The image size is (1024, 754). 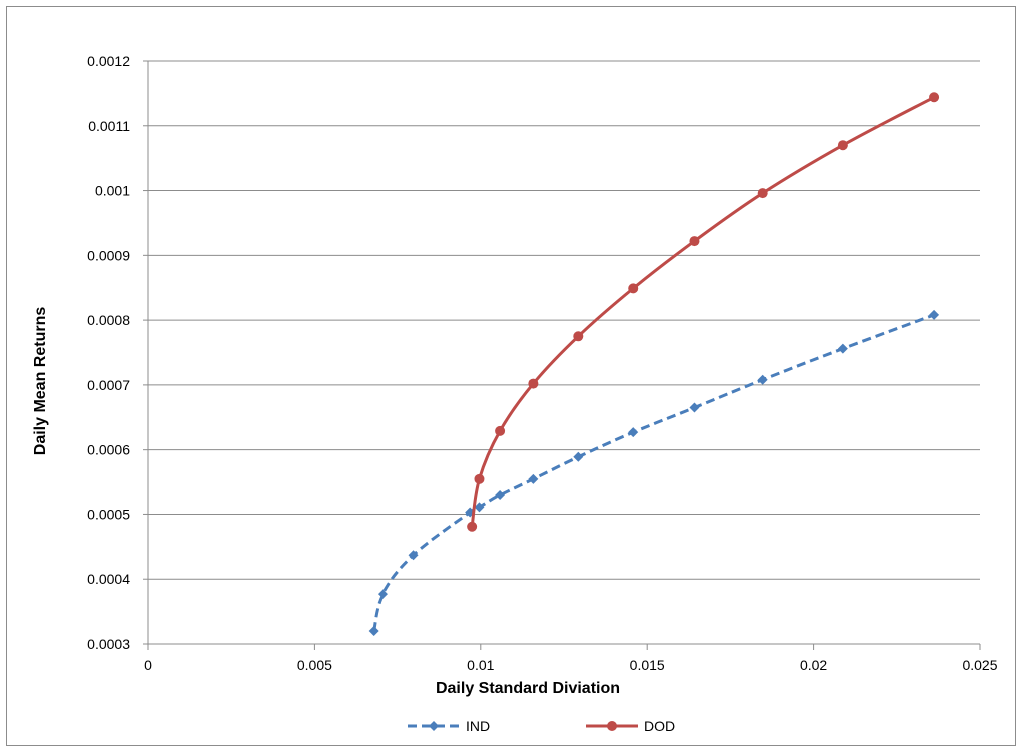 What do you see at coordinates (40, 381) in the screenshot?
I see `y-axis-title: Daily Mean Returns` at bounding box center [40, 381].